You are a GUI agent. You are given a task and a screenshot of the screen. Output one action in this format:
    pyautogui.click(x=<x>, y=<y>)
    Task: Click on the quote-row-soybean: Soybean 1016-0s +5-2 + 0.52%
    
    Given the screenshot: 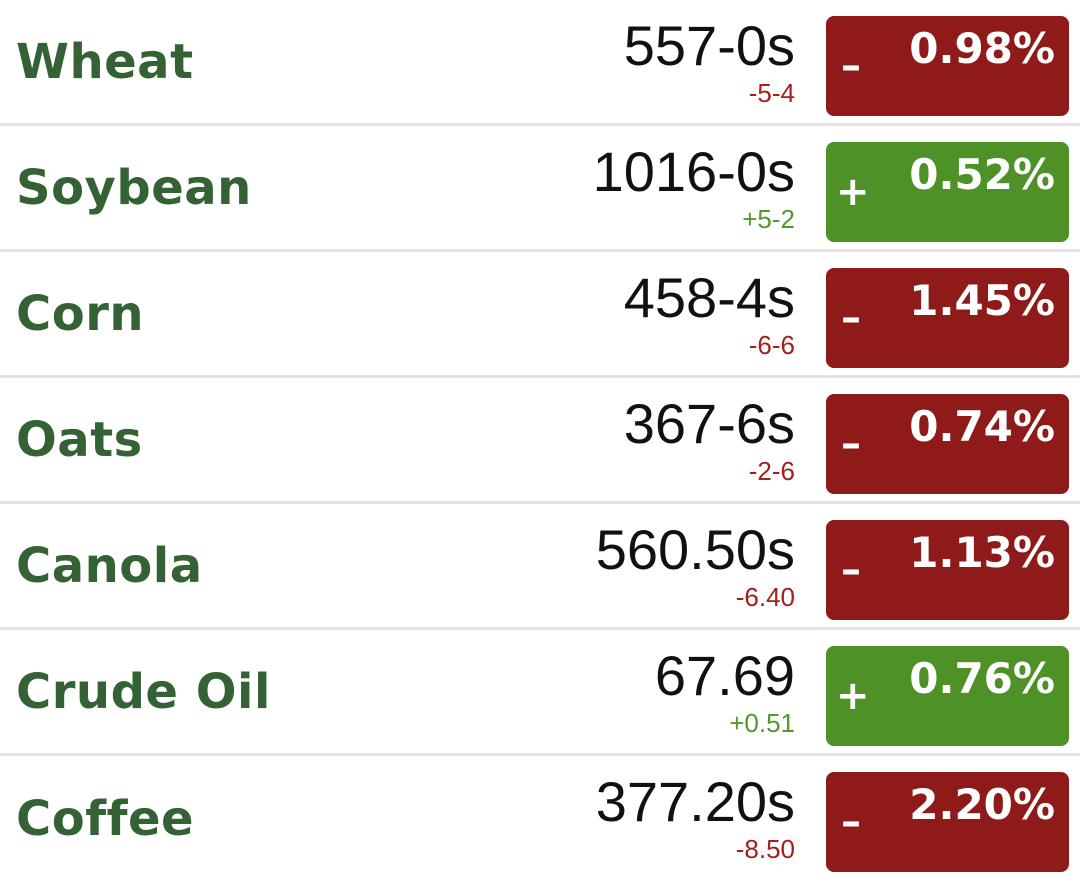 What is the action you would take?
    pyautogui.click(x=540, y=189)
    